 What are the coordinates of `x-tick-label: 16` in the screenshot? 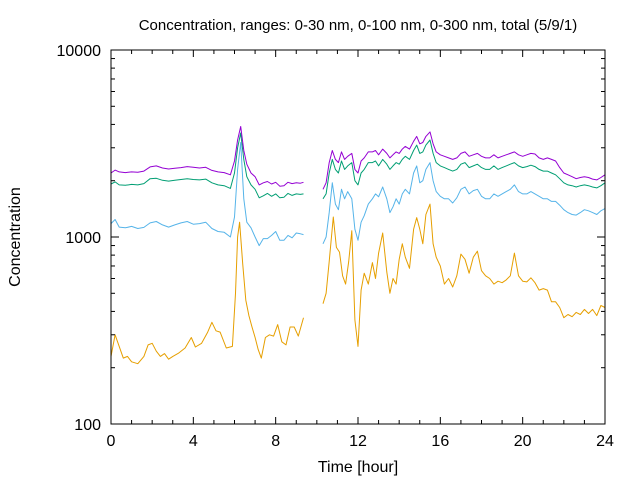 It's located at (440, 441).